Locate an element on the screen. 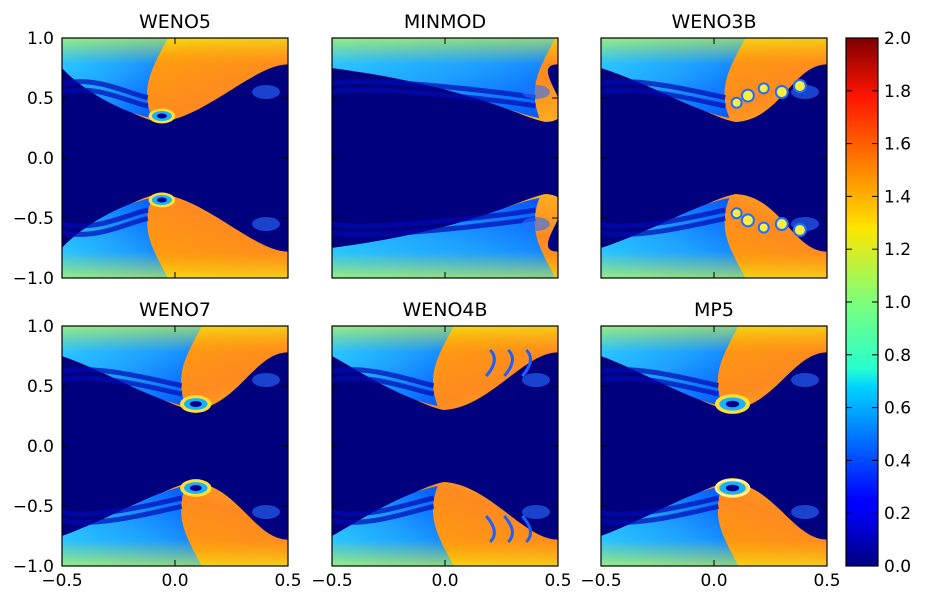 The image size is (926, 600). panel-weno4b: WENO4B −0.5 0.0 0.5 is located at coordinates (441, 445).